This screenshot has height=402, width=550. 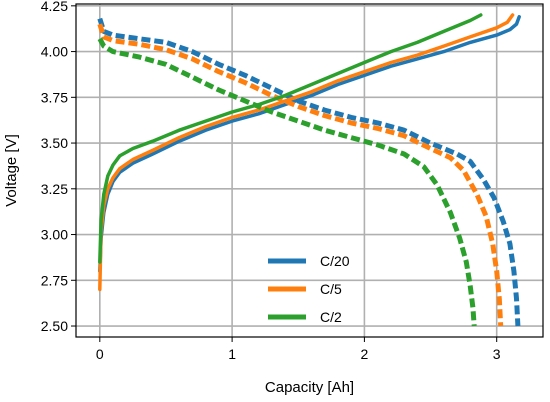 What do you see at coordinates (11, 170) in the screenshot?
I see `y-axis-label: Voltage [V]` at bounding box center [11, 170].